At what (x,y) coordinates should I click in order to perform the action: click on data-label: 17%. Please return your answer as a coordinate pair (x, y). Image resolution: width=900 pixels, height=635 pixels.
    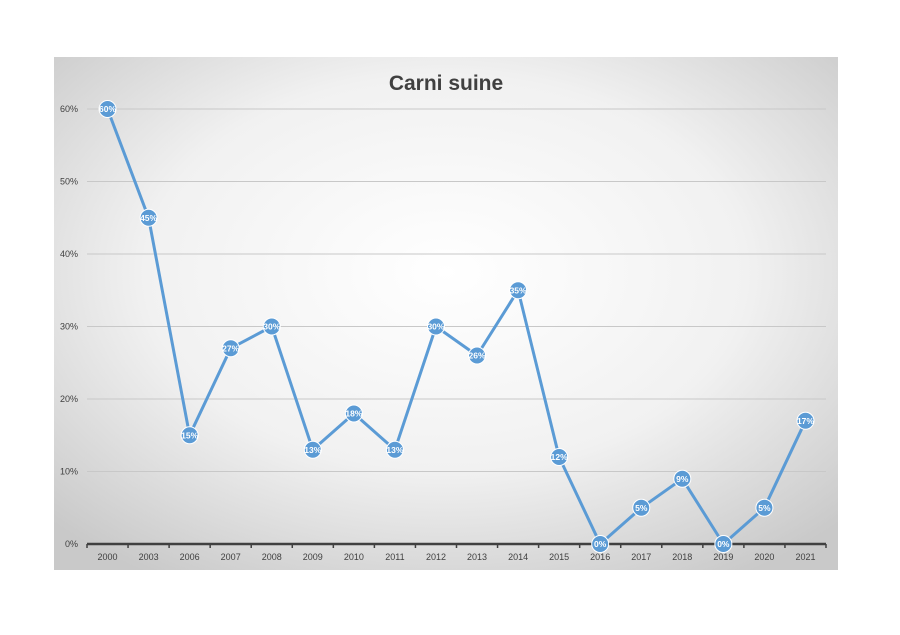
    Looking at the image, I should click on (805, 421).